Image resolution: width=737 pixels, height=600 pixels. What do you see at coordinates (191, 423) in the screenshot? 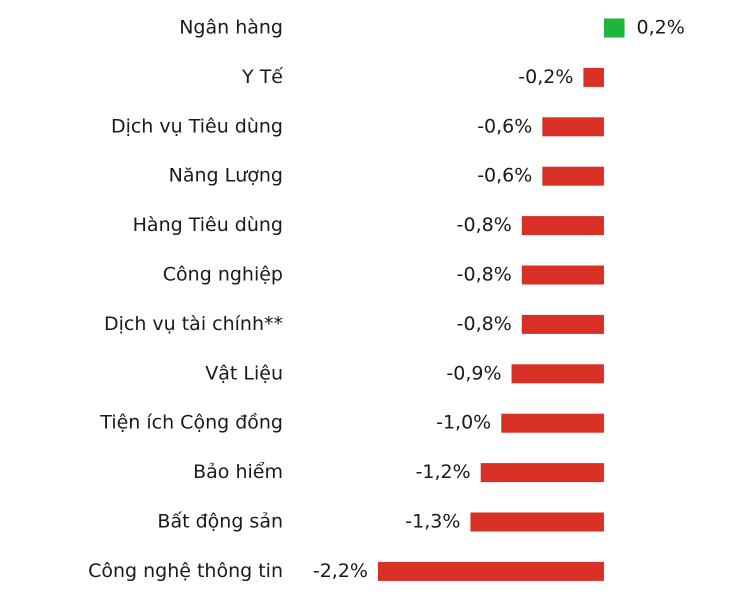
I see `category-label: Tiện ích Cộng đồng` at bounding box center [191, 423].